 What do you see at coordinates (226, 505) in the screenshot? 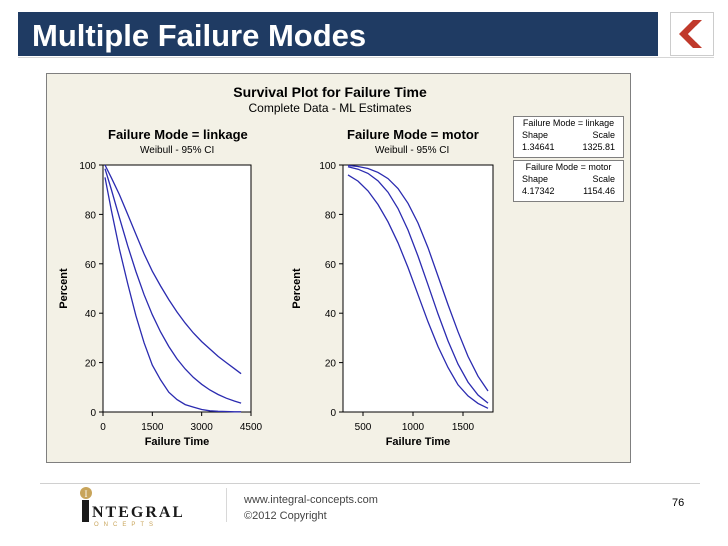
I see `footer-separator` at bounding box center [226, 505].